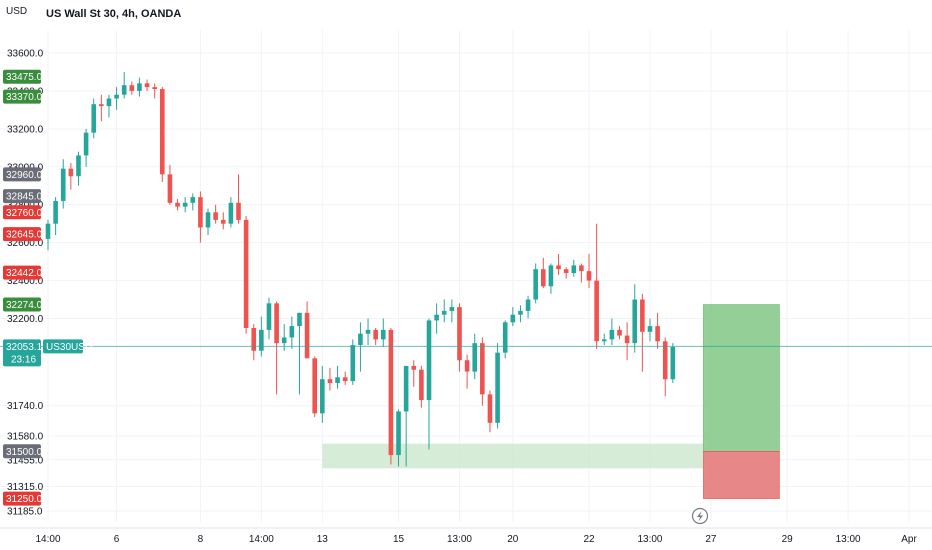  Describe the element at coordinates (700, 516) in the screenshot. I see `lightning-icon` at that location.